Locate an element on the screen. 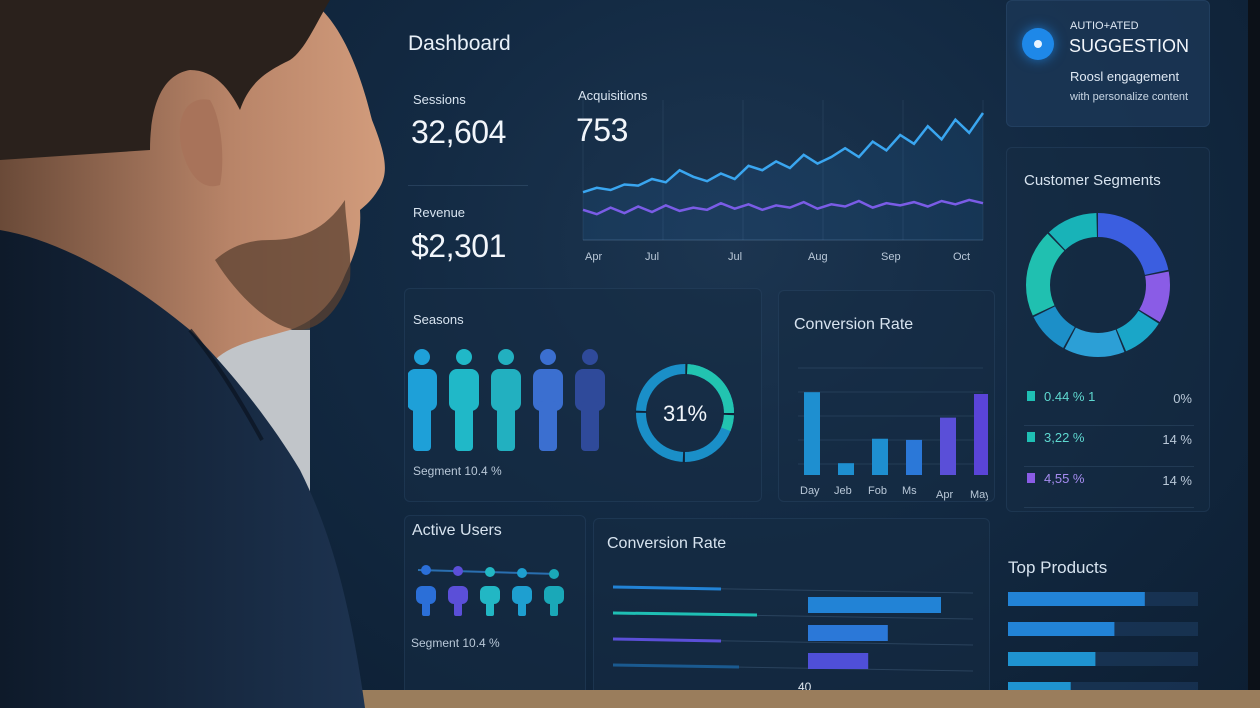 The height and width of the screenshot is (708, 1260). conversion-horizontal-bars is located at coordinates (793, 628).